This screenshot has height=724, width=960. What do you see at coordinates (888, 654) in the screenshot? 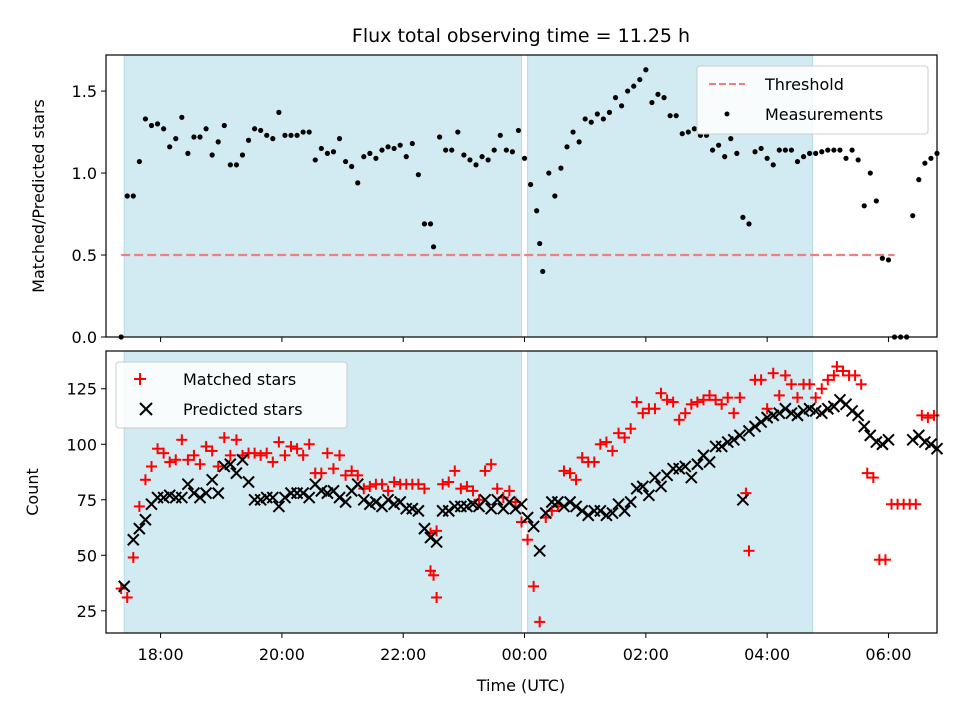
I see `x-tick-label-6: 06:00` at bounding box center [888, 654].